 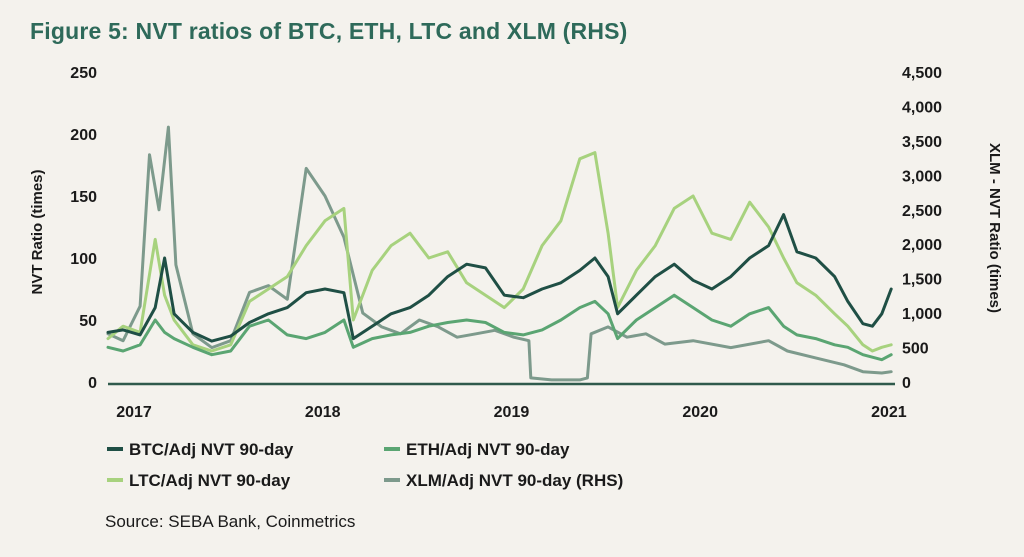 What do you see at coordinates (83, 228) in the screenshot?
I see `y-axis-left: 0 50 100 150 200 250` at bounding box center [83, 228].